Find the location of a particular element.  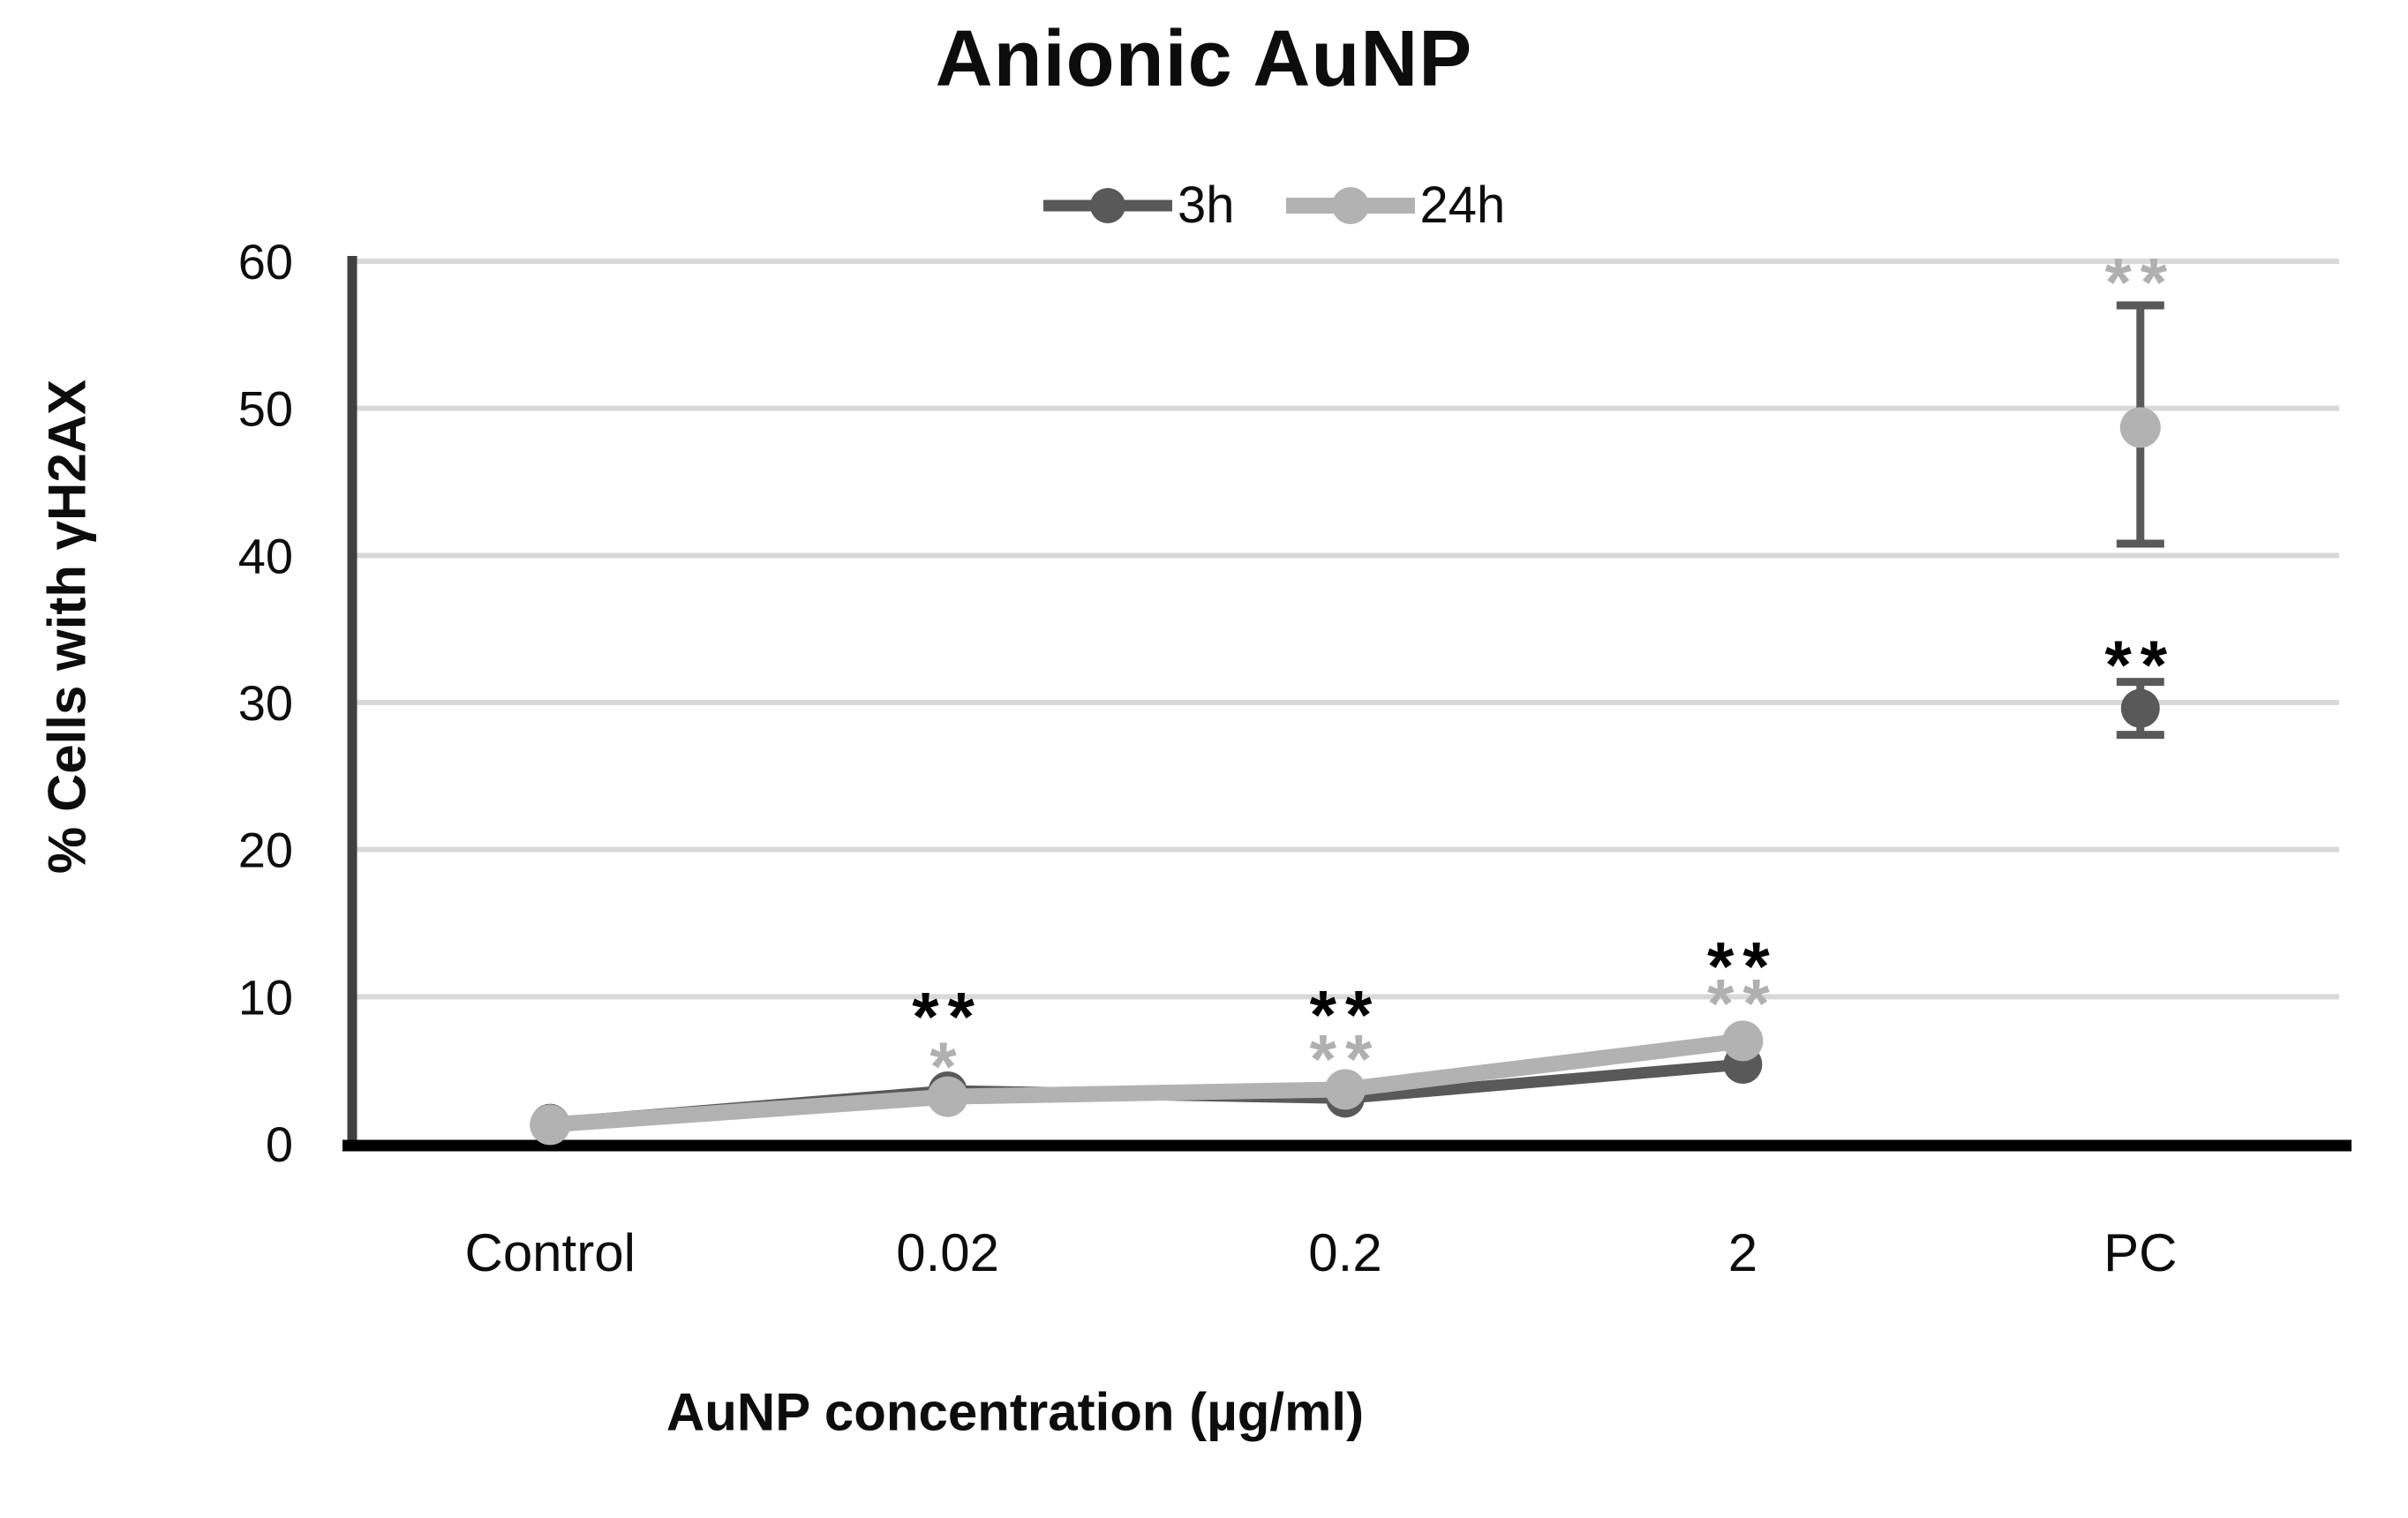

data-point-24h-Control is located at coordinates (550, 1125).